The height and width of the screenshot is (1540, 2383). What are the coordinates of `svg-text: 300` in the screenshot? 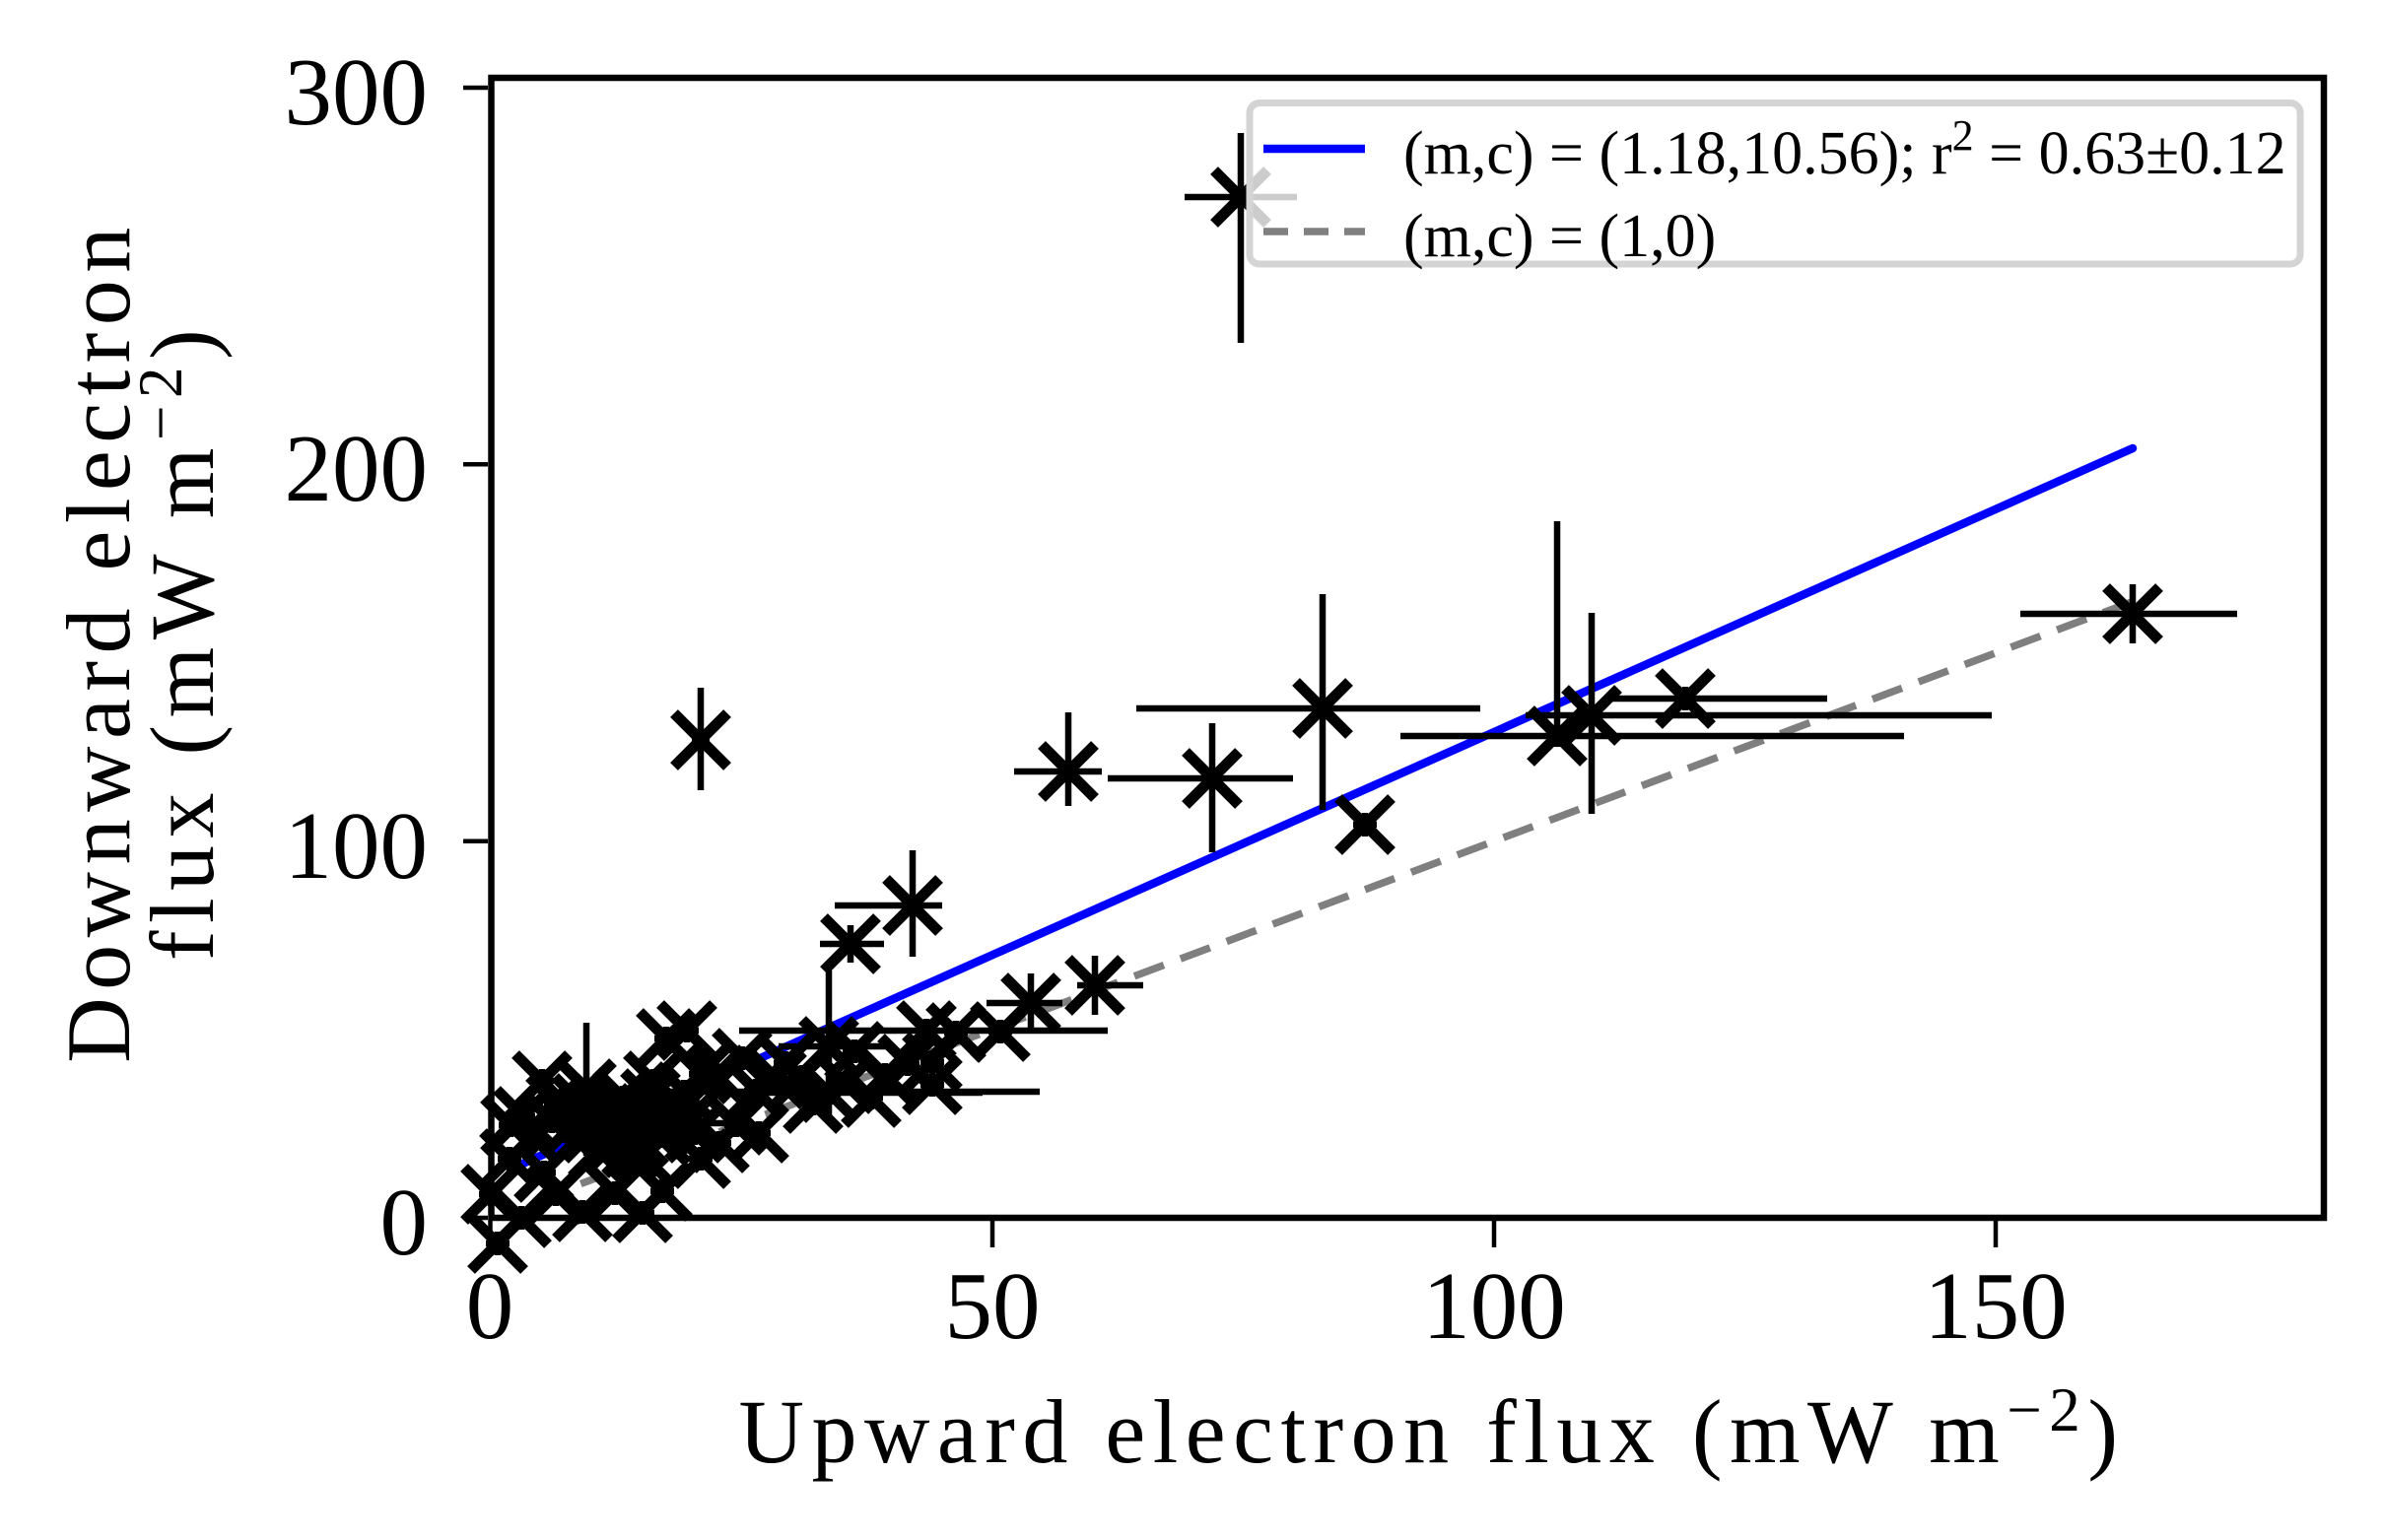 It's located at (357, 92).